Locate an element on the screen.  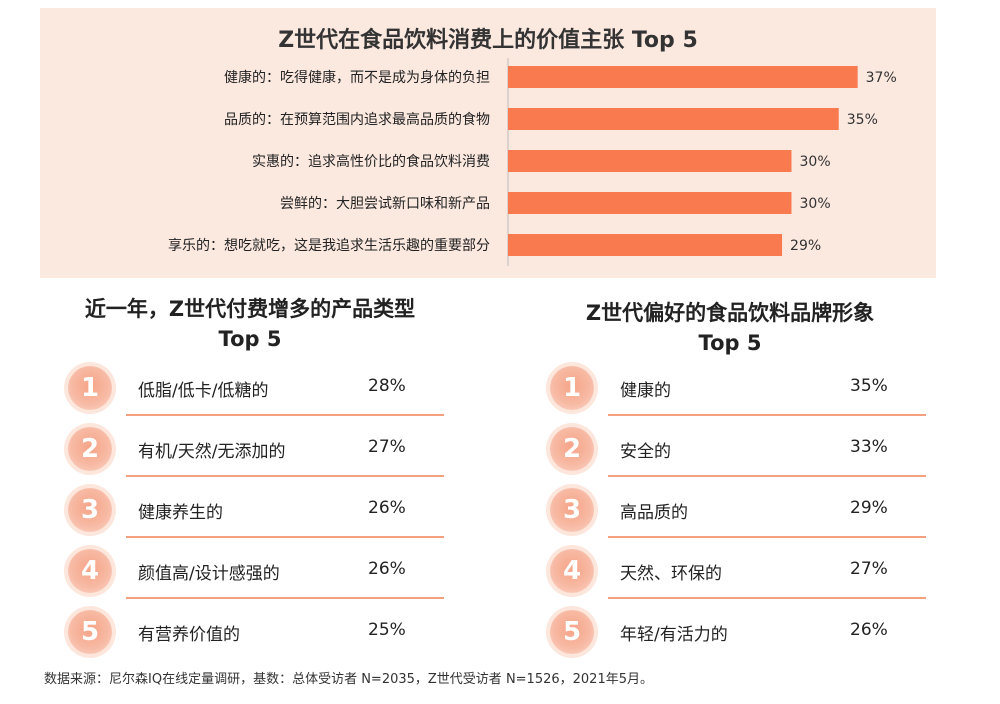
right-title-line1: Z世代偏好的食品饮料品牌形象 is located at coordinates (730, 313).